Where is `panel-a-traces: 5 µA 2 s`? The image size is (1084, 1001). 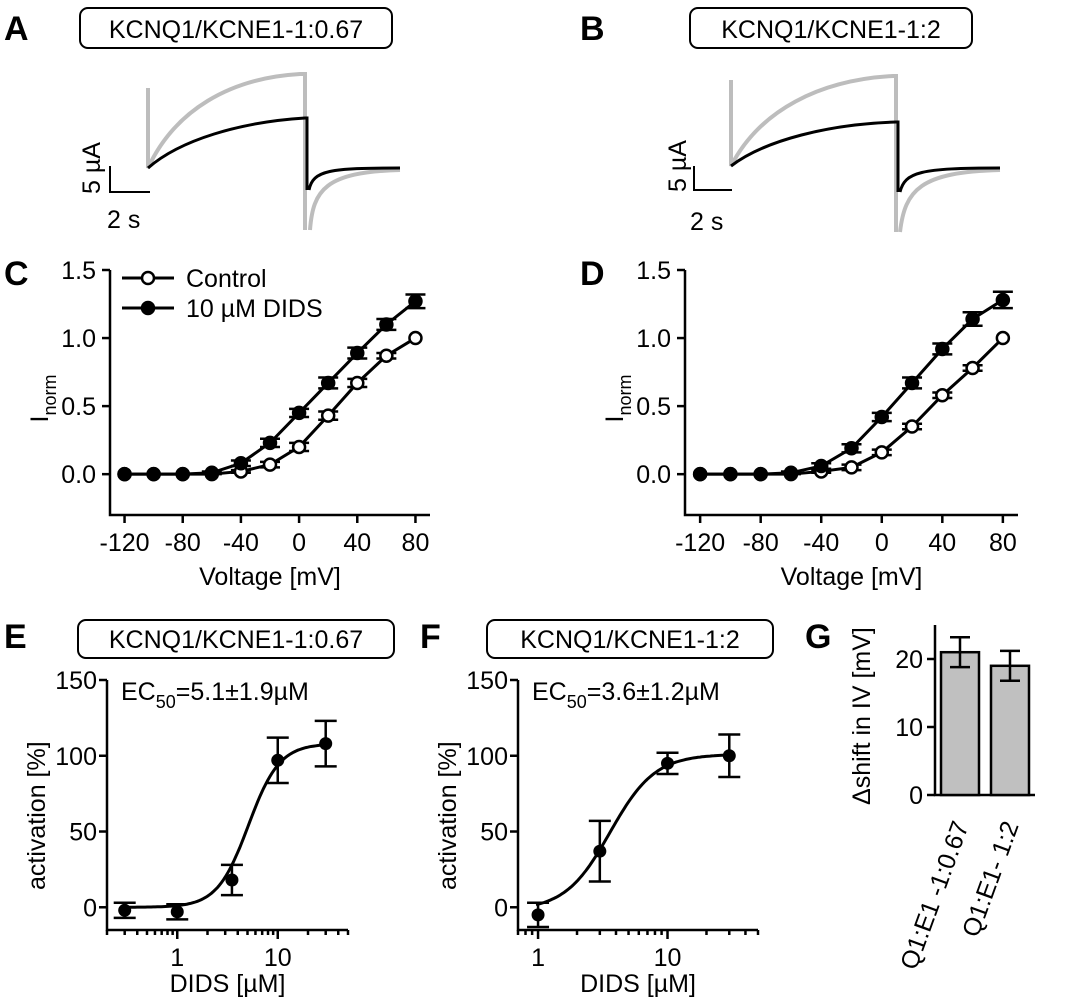
panel-a-traces: 5 µA 2 s is located at coordinates (239, 153).